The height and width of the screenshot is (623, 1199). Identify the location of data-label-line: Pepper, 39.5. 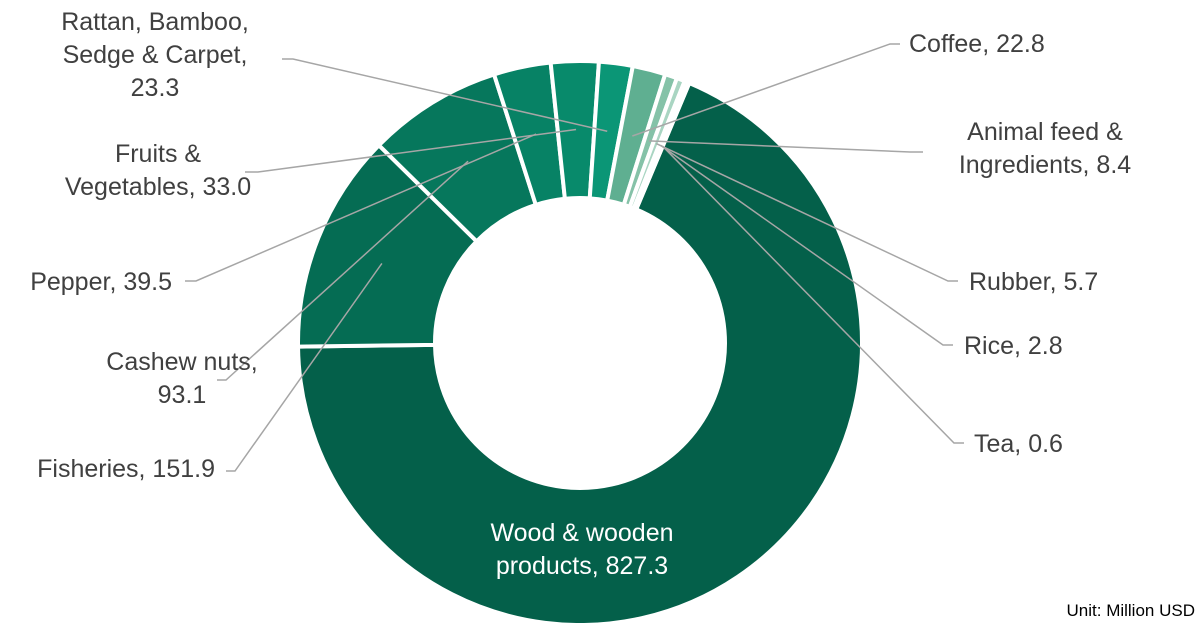
(101, 282).